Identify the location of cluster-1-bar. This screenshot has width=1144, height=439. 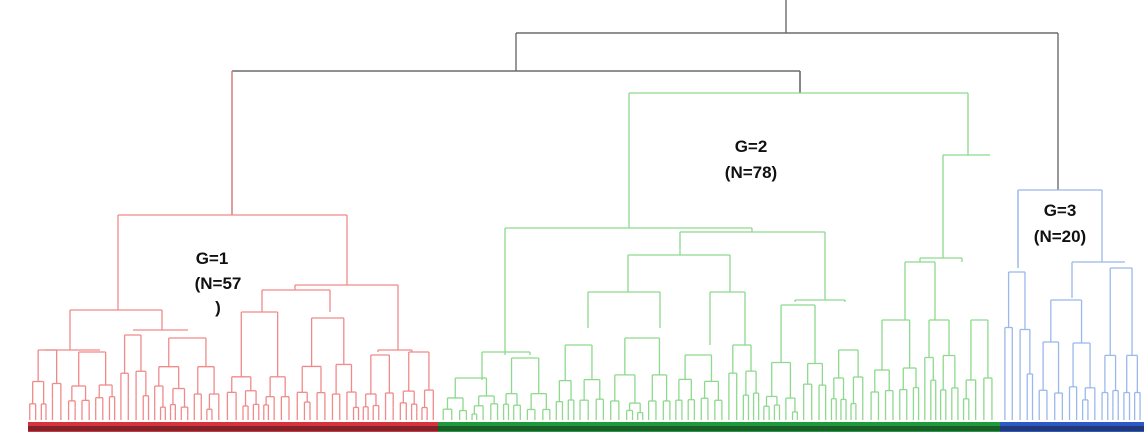
(233, 427).